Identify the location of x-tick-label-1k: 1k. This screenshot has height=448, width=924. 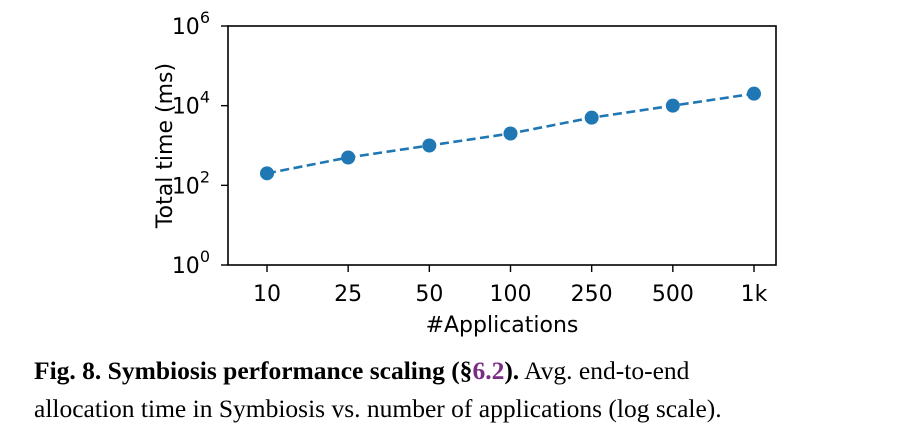
(754, 294).